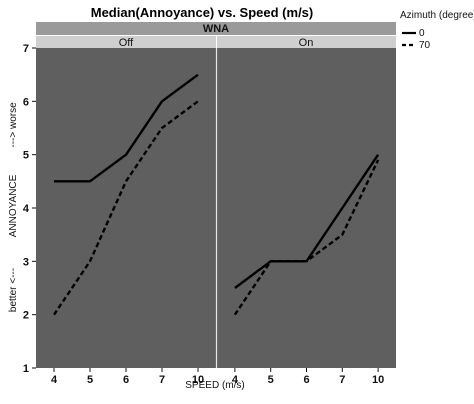 The width and height of the screenshot is (474, 404). I want to click on facet-group-label: WNA, so click(216, 29).